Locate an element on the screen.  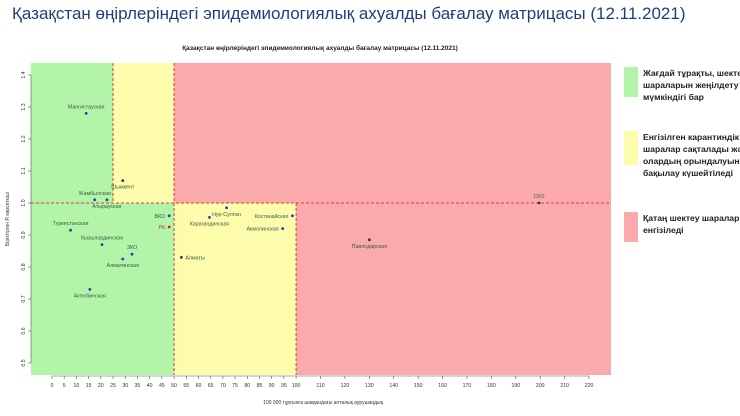
x-tick-label: 140 is located at coordinates (393, 386).